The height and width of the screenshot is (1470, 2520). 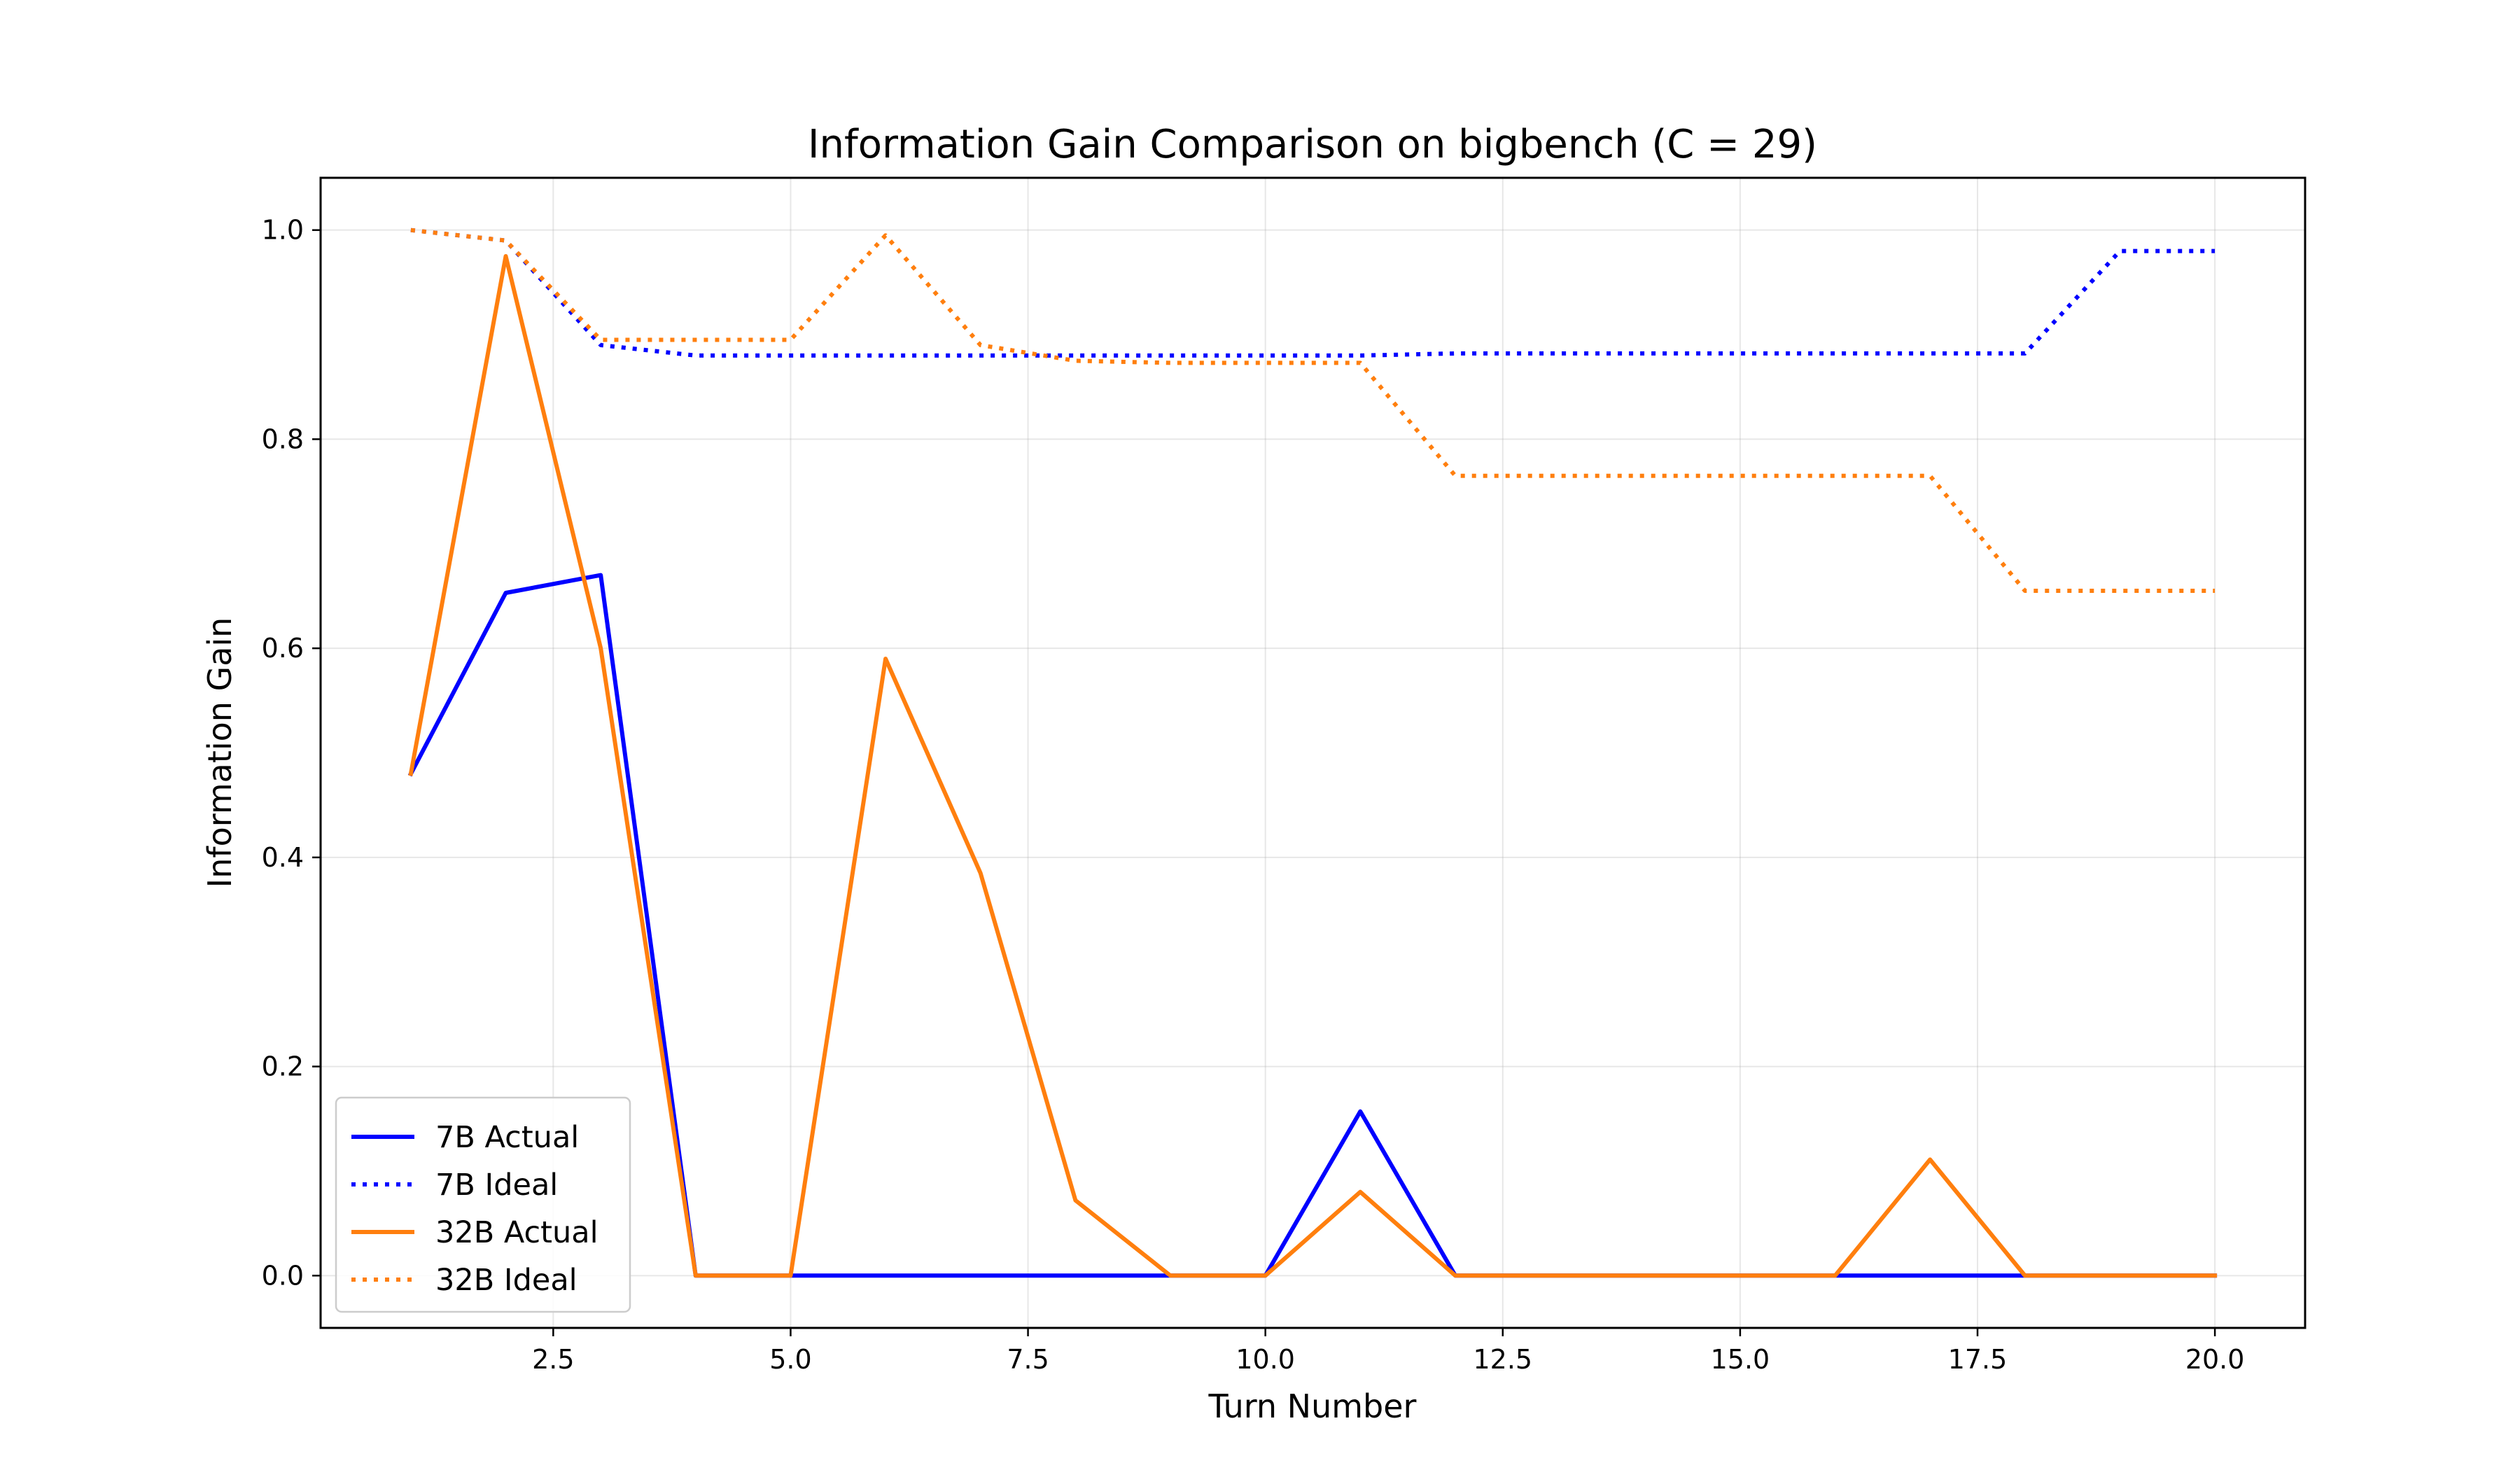 I want to click on y-axis-label: Information Gain, so click(x=220, y=752).